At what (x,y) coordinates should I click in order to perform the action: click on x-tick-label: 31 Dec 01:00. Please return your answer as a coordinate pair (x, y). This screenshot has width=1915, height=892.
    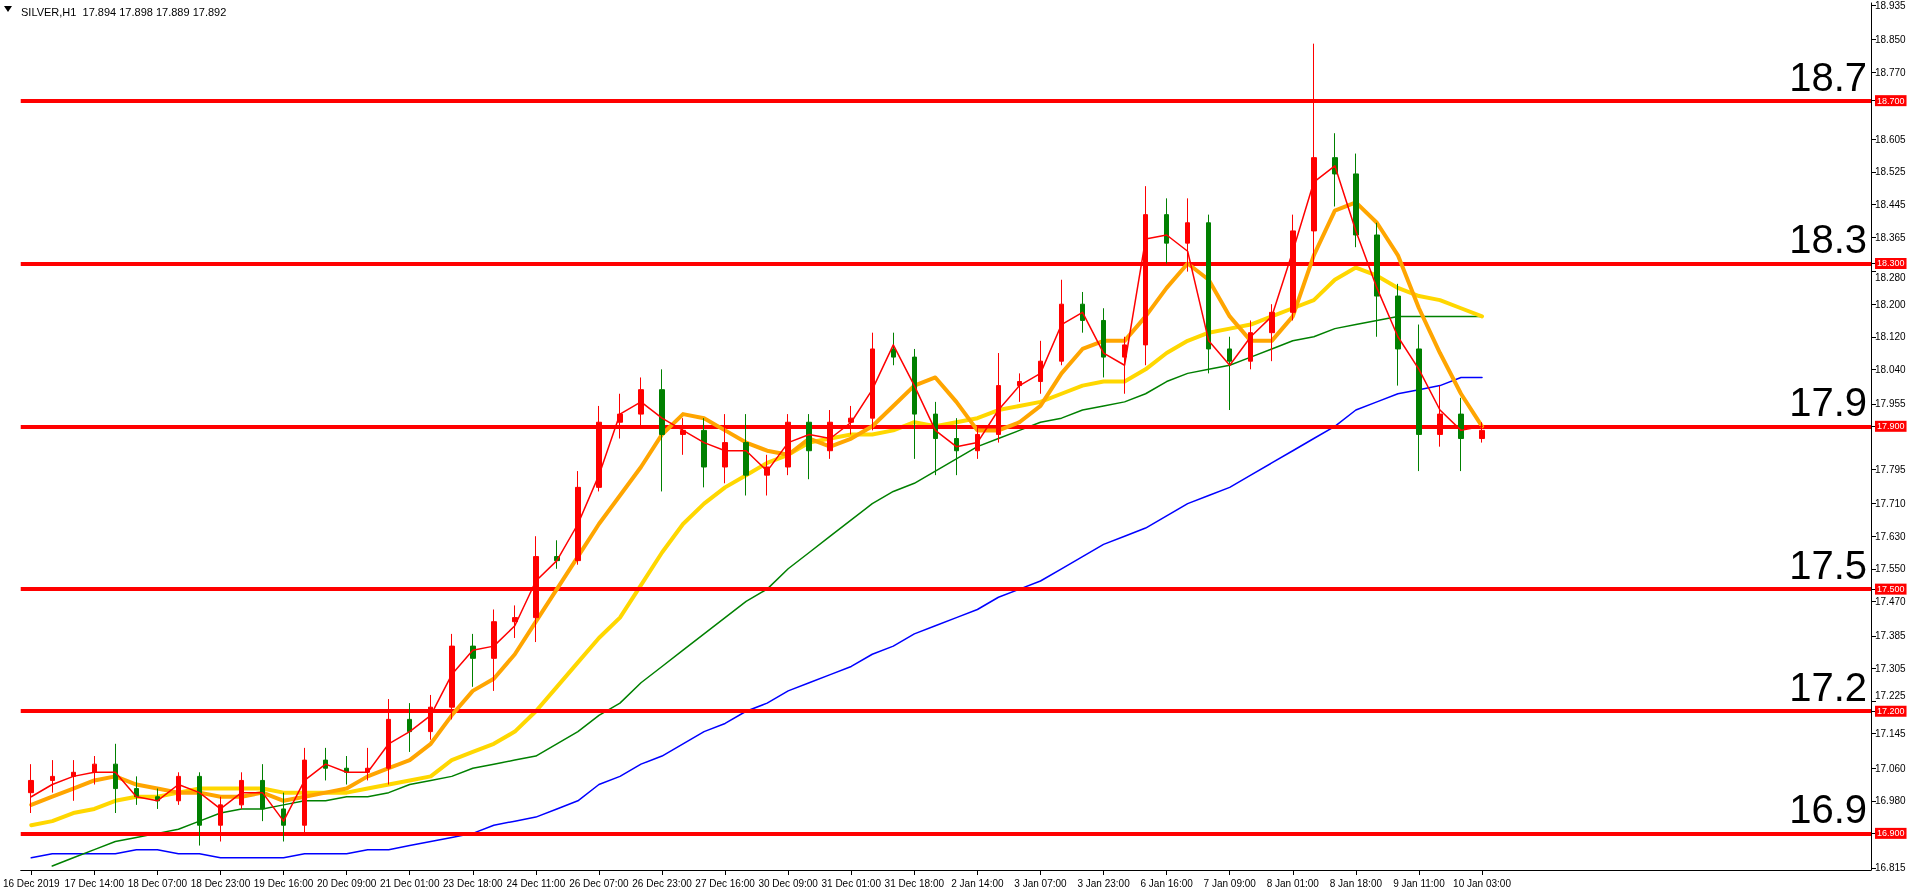
    Looking at the image, I should click on (851, 883).